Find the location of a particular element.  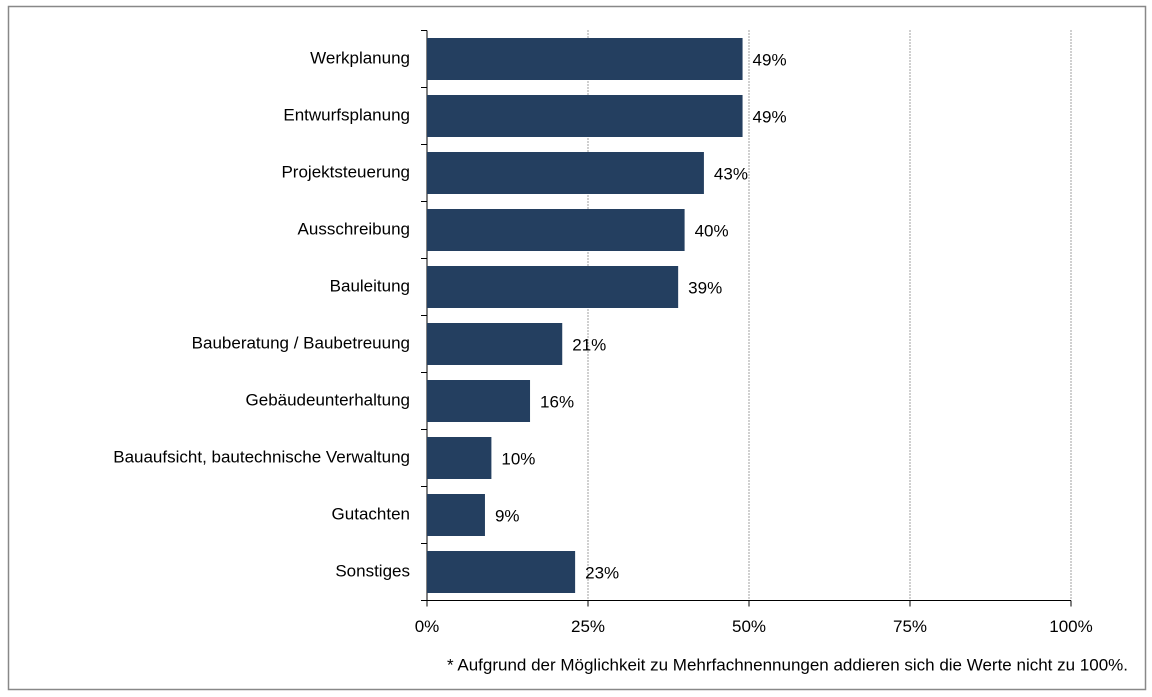

data-label: 16% is located at coordinates (557, 401).